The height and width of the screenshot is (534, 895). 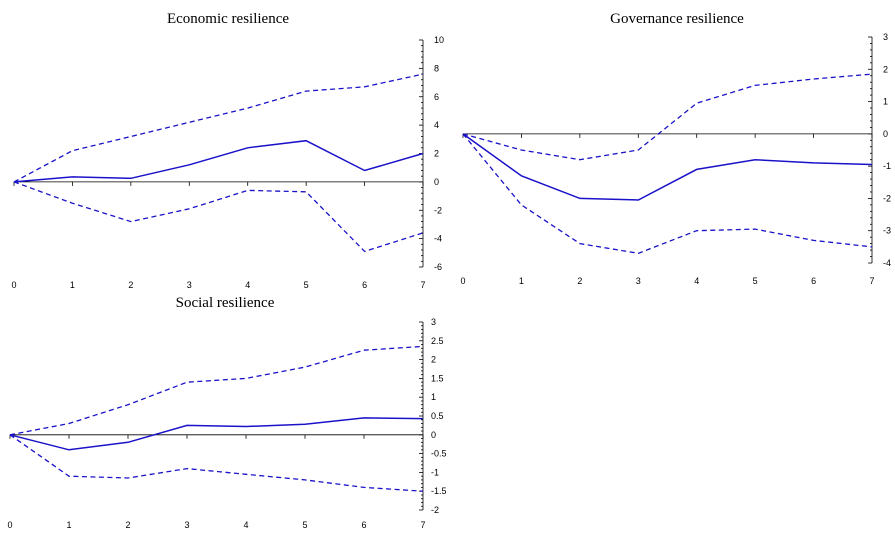 What do you see at coordinates (228, 19) in the screenshot?
I see `chart-title: Economic resilience` at bounding box center [228, 19].